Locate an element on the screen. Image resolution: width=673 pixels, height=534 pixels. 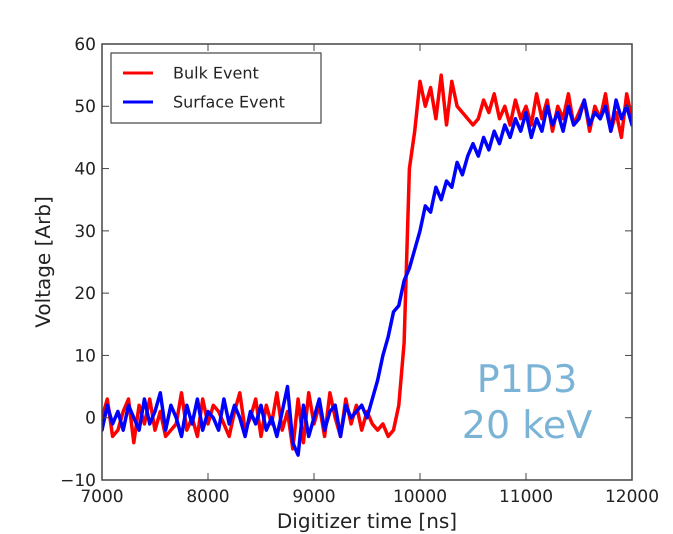
x-tick-label: 10000 is located at coordinates (420, 497).